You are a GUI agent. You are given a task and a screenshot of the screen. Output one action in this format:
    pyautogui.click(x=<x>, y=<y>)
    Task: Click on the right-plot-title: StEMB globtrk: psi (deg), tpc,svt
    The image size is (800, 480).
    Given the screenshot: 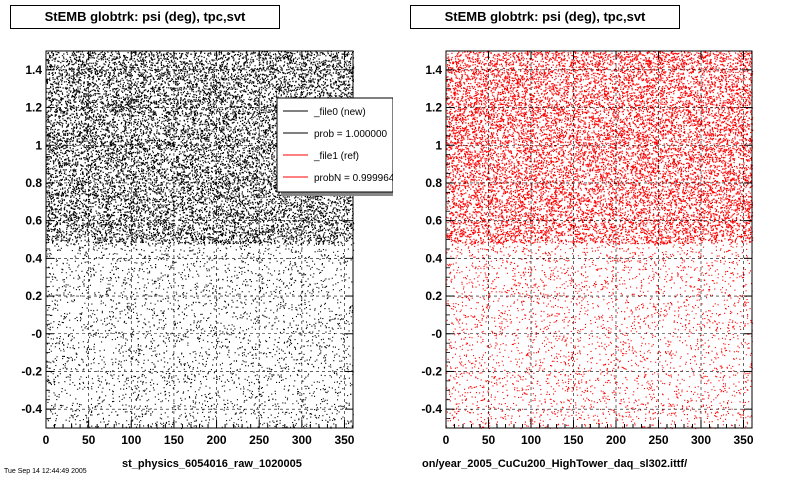 What is the action you would take?
    pyautogui.click(x=545, y=17)
    